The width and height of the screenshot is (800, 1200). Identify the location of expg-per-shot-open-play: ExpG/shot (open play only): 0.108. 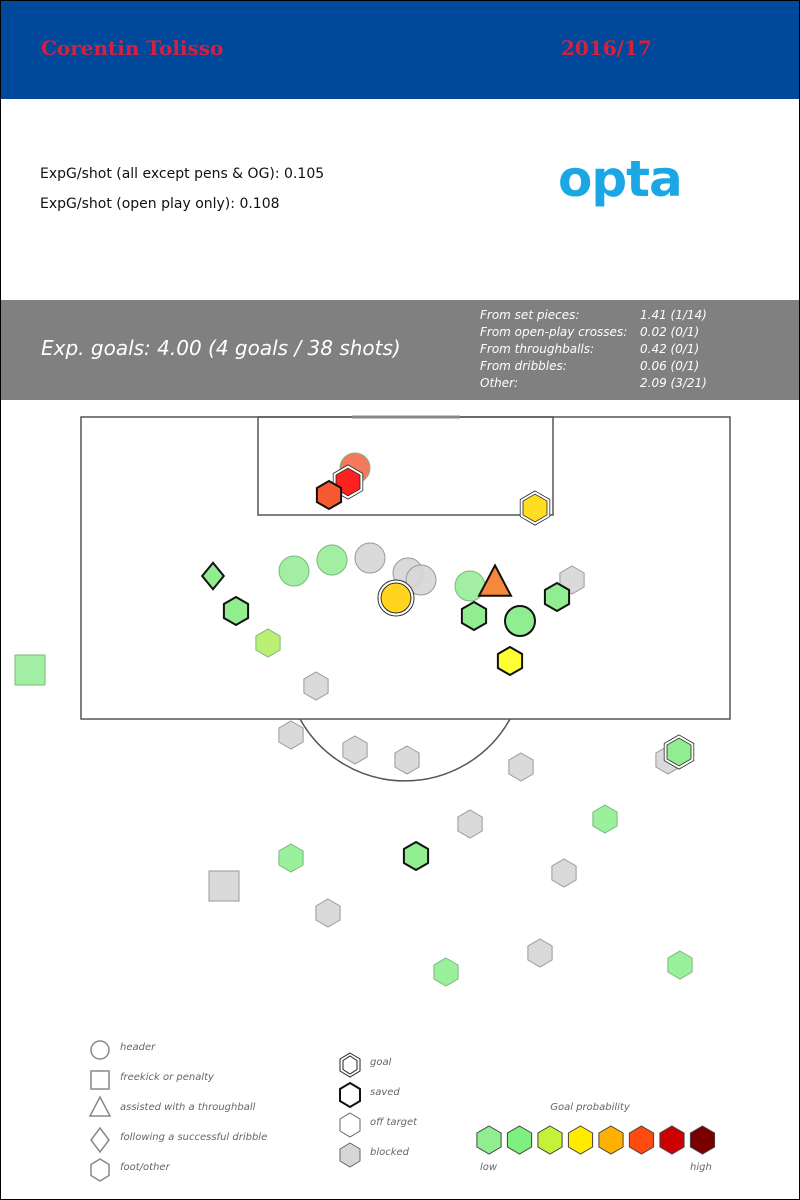
(160, 204).